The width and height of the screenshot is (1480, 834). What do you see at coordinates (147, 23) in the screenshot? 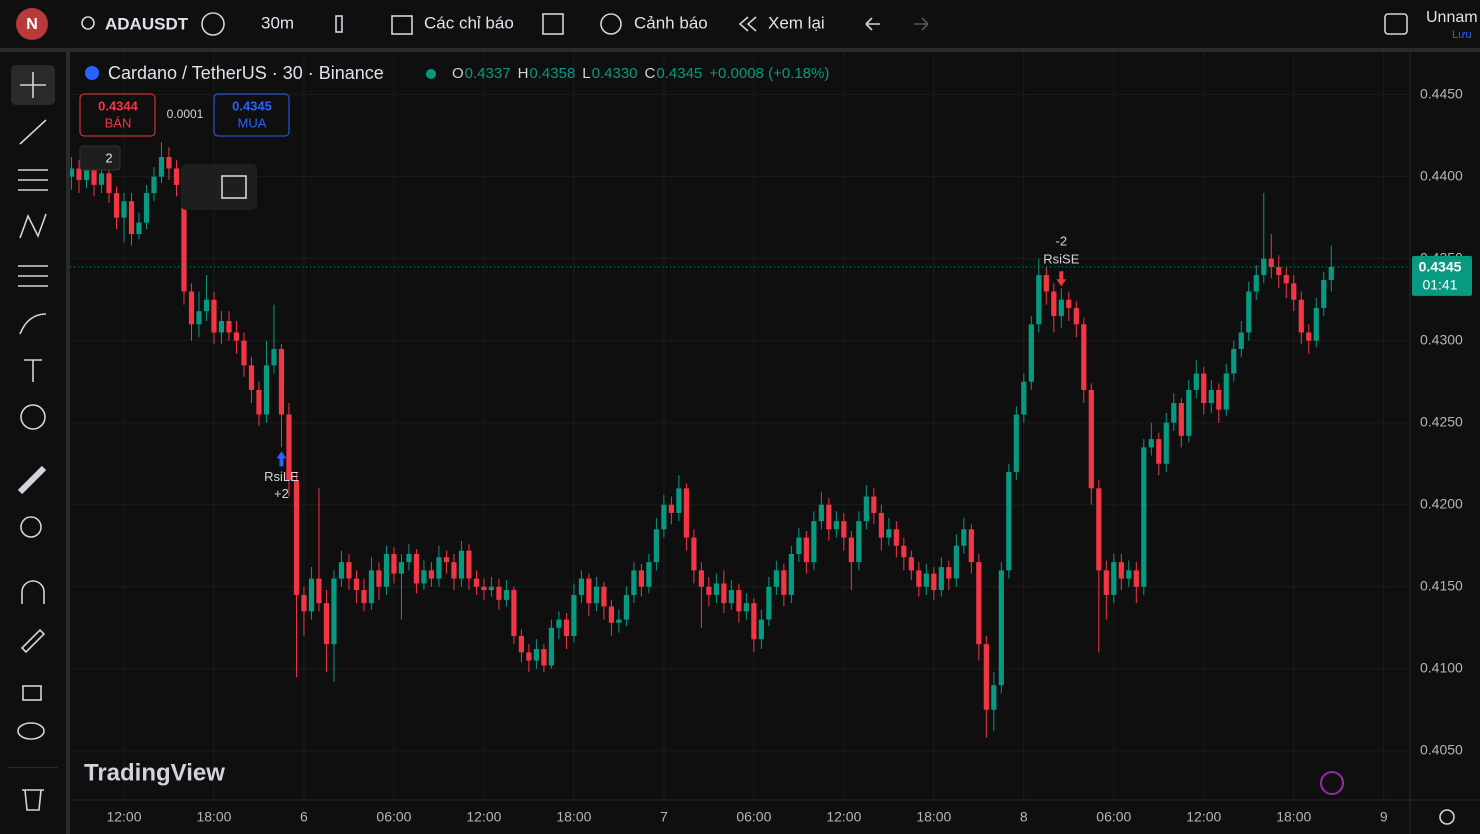
I see `symbol: ADAUSDT` at bounding box center [147, 23].